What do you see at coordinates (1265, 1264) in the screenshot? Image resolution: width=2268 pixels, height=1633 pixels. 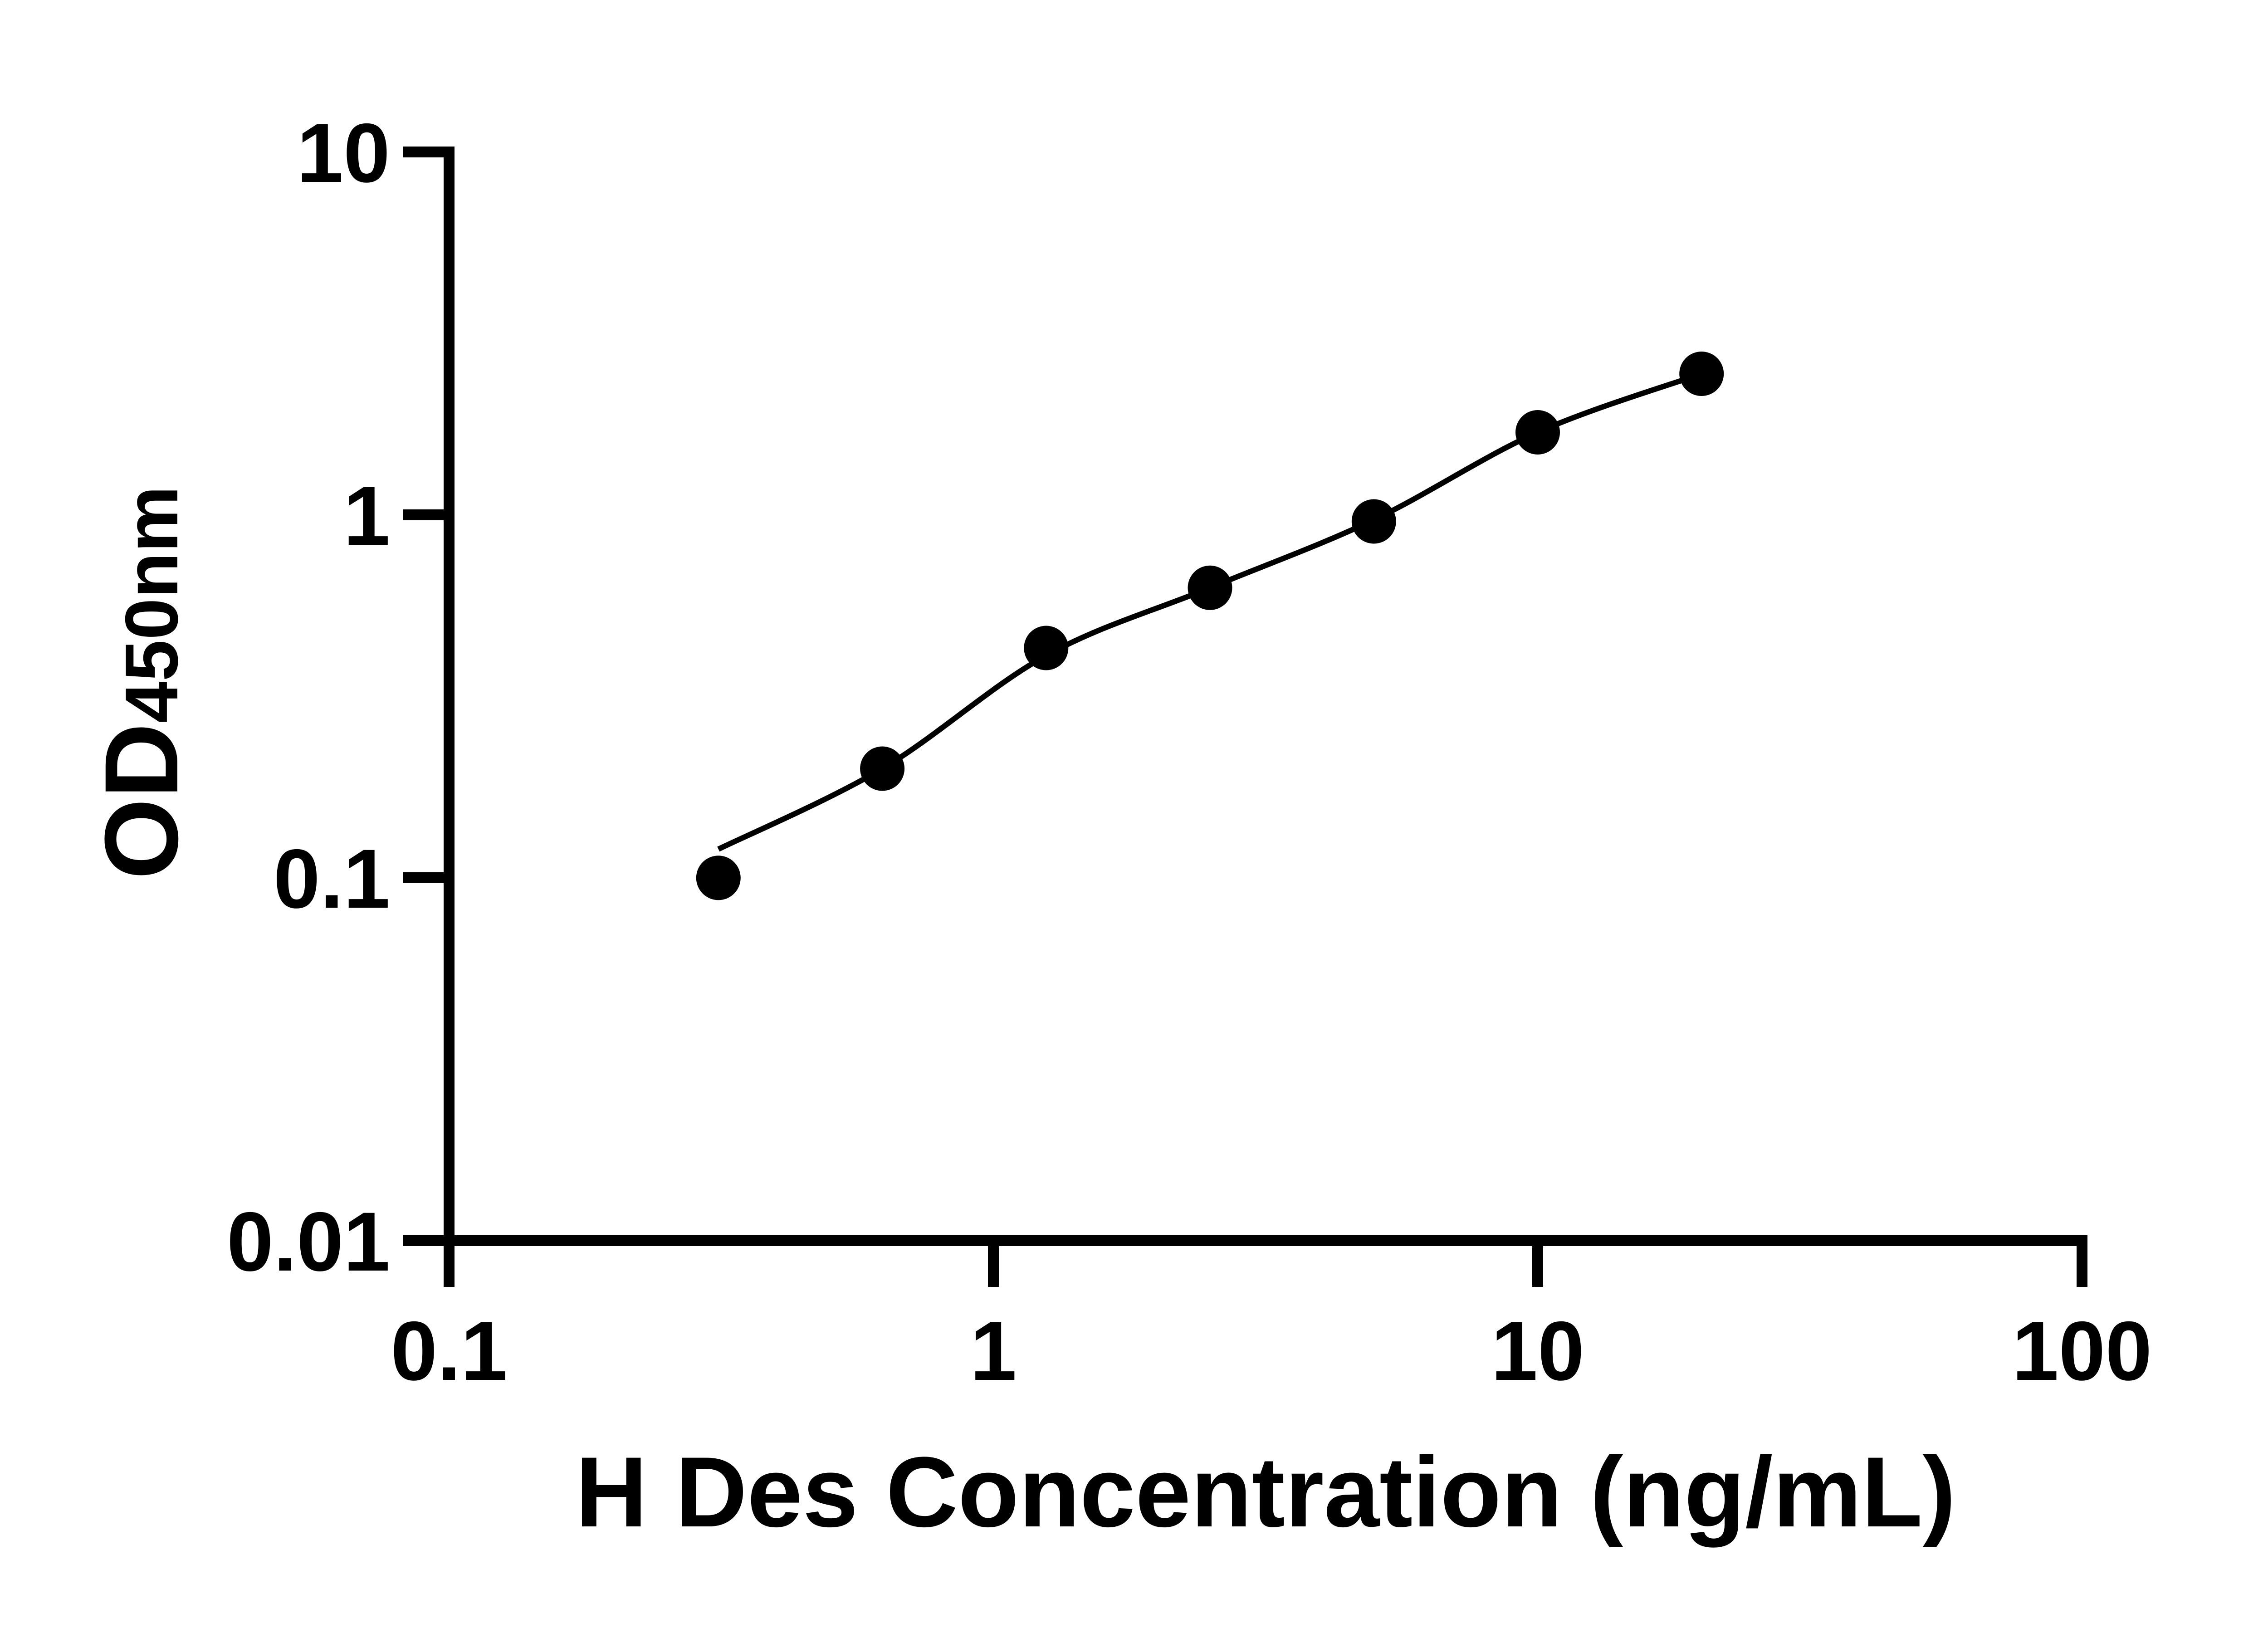 I see `x-axis-ticks` at bounding box center [1265, 1264].